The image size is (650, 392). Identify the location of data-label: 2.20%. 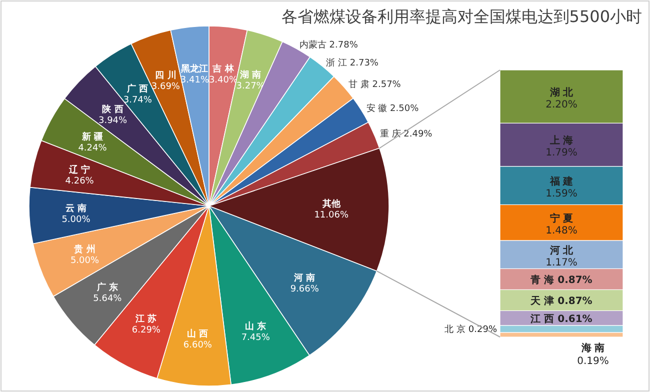
(562, 105).